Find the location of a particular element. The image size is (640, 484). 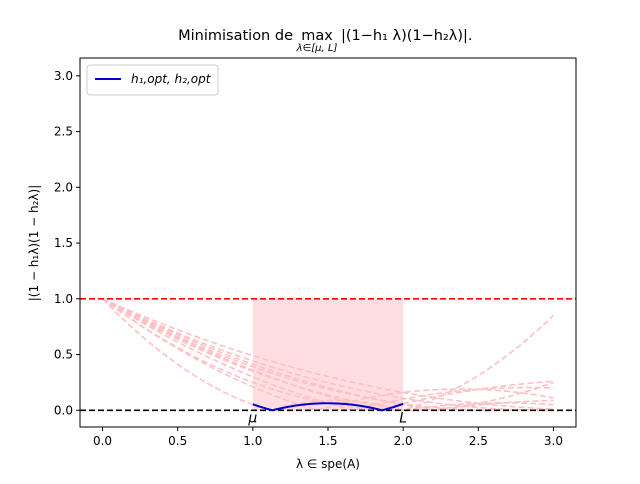

y-tick-label-6: 3.0 is located at coordinates (63, 76).